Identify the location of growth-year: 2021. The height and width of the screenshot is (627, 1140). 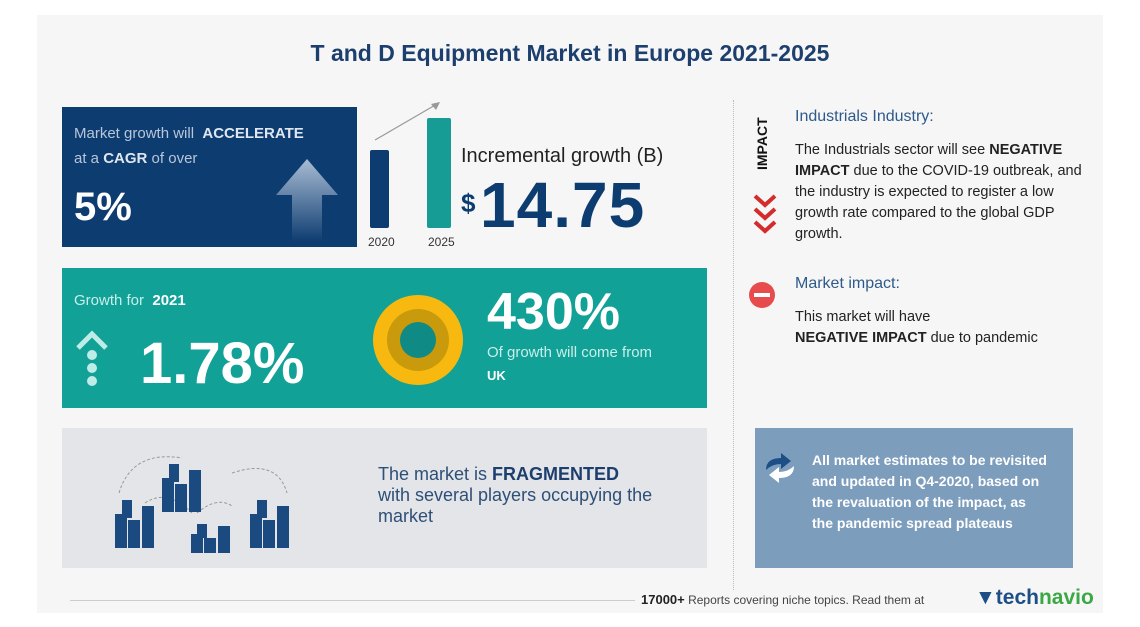
(169, 300).